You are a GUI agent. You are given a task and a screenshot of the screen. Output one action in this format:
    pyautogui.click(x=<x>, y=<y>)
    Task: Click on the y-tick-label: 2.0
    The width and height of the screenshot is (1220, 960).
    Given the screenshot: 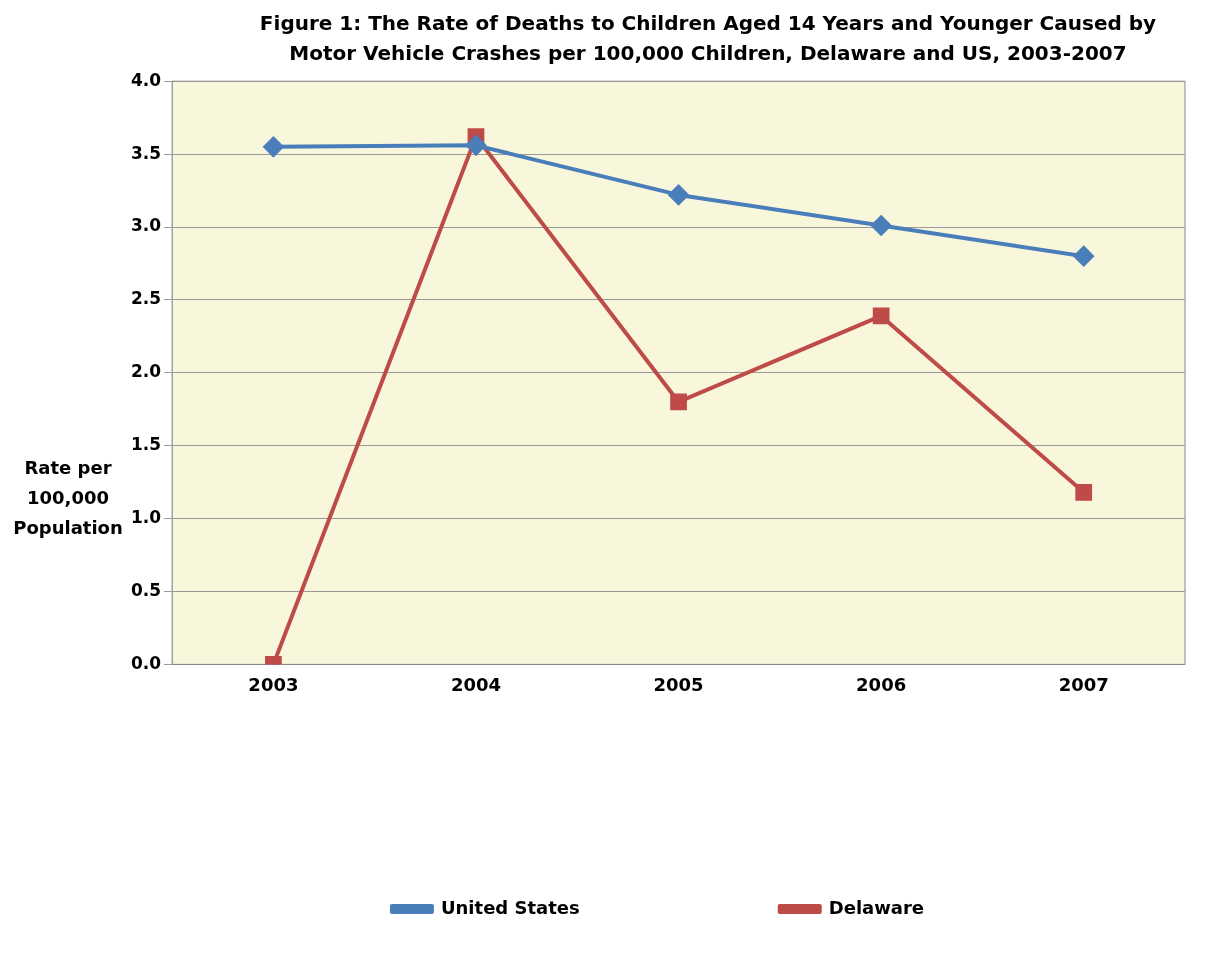 What is the action you would take?
    pyautogui.click(x=146, y=371)
    